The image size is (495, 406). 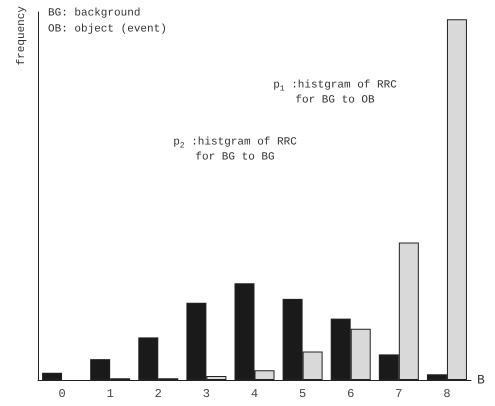 What do you see at coordinates (447, 394) in the screenshot?
I see `x-tick-label: 8` at bounding box center [447, 394].